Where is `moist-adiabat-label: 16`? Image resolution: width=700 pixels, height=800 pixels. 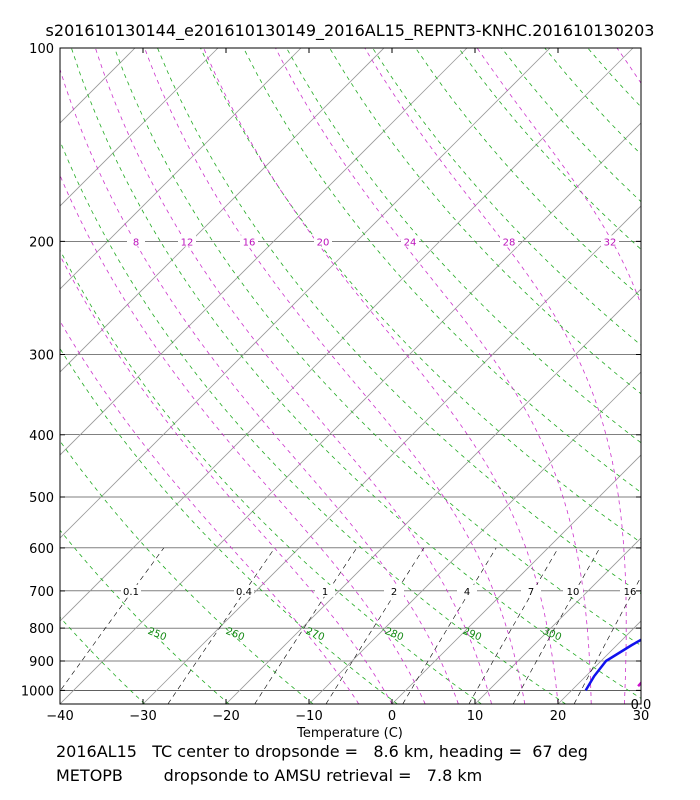 moist-adiabat-label: 16 is located at coordinates (249, 242).